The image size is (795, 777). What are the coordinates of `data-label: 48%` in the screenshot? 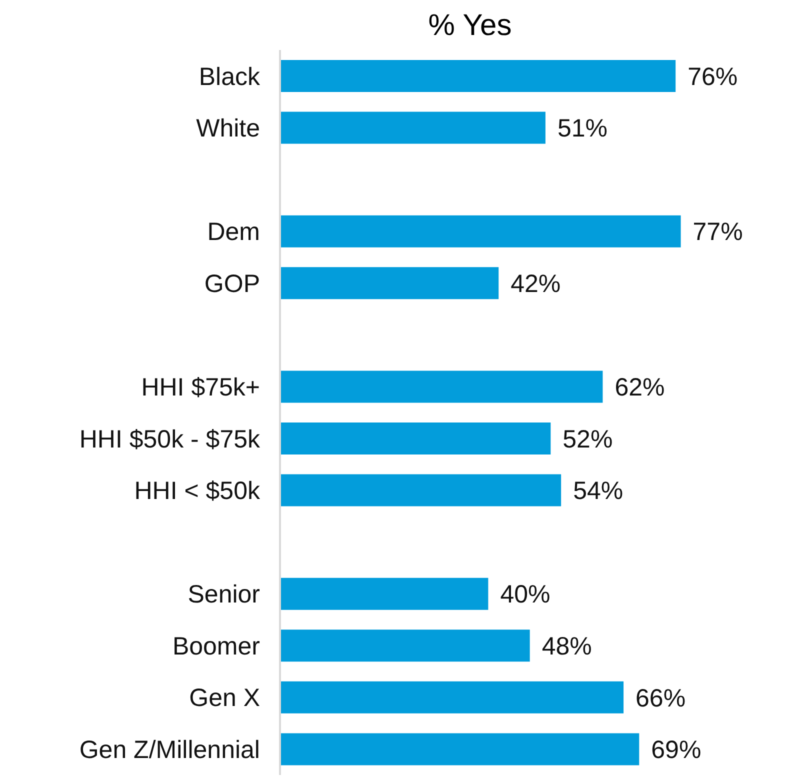 It's located at (567, 646).